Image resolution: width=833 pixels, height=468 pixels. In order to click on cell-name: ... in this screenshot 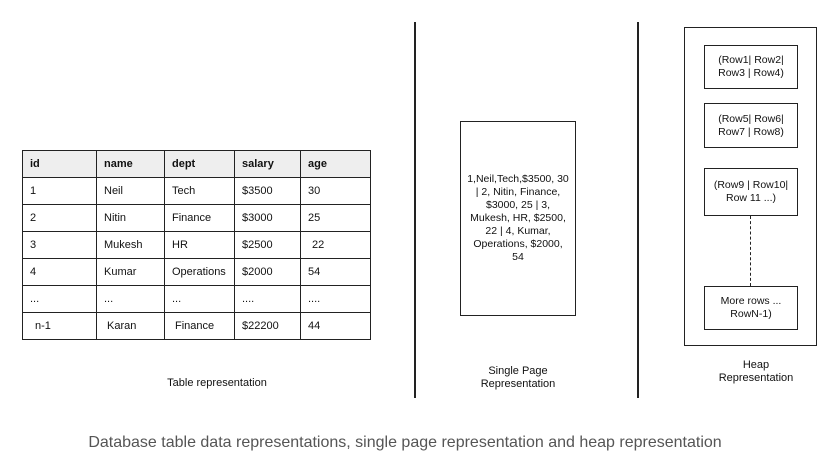, I will do `click(130, 299)`.